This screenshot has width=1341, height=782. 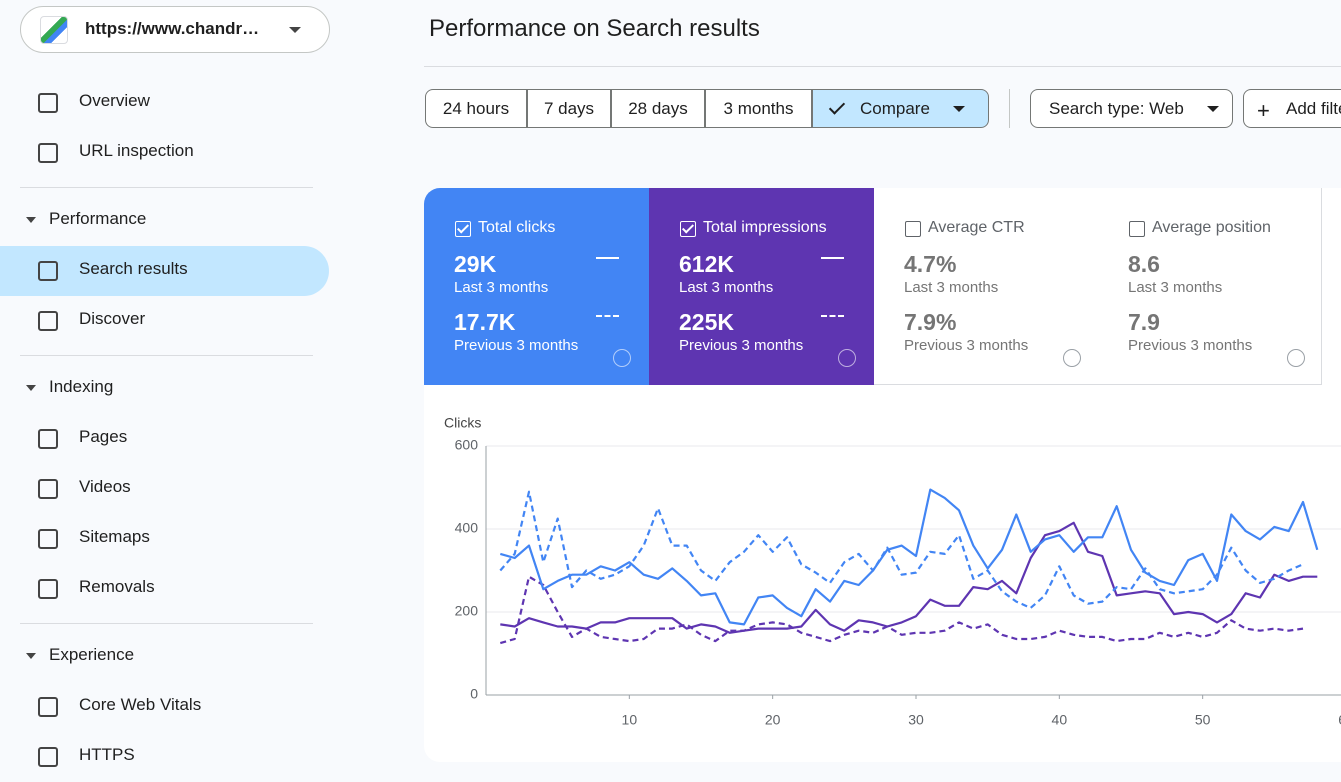 What do you see at coordinates (114, 536) in the screenshot?
I see `nav-item: Sitemaps` at bounding box center [114, 536].